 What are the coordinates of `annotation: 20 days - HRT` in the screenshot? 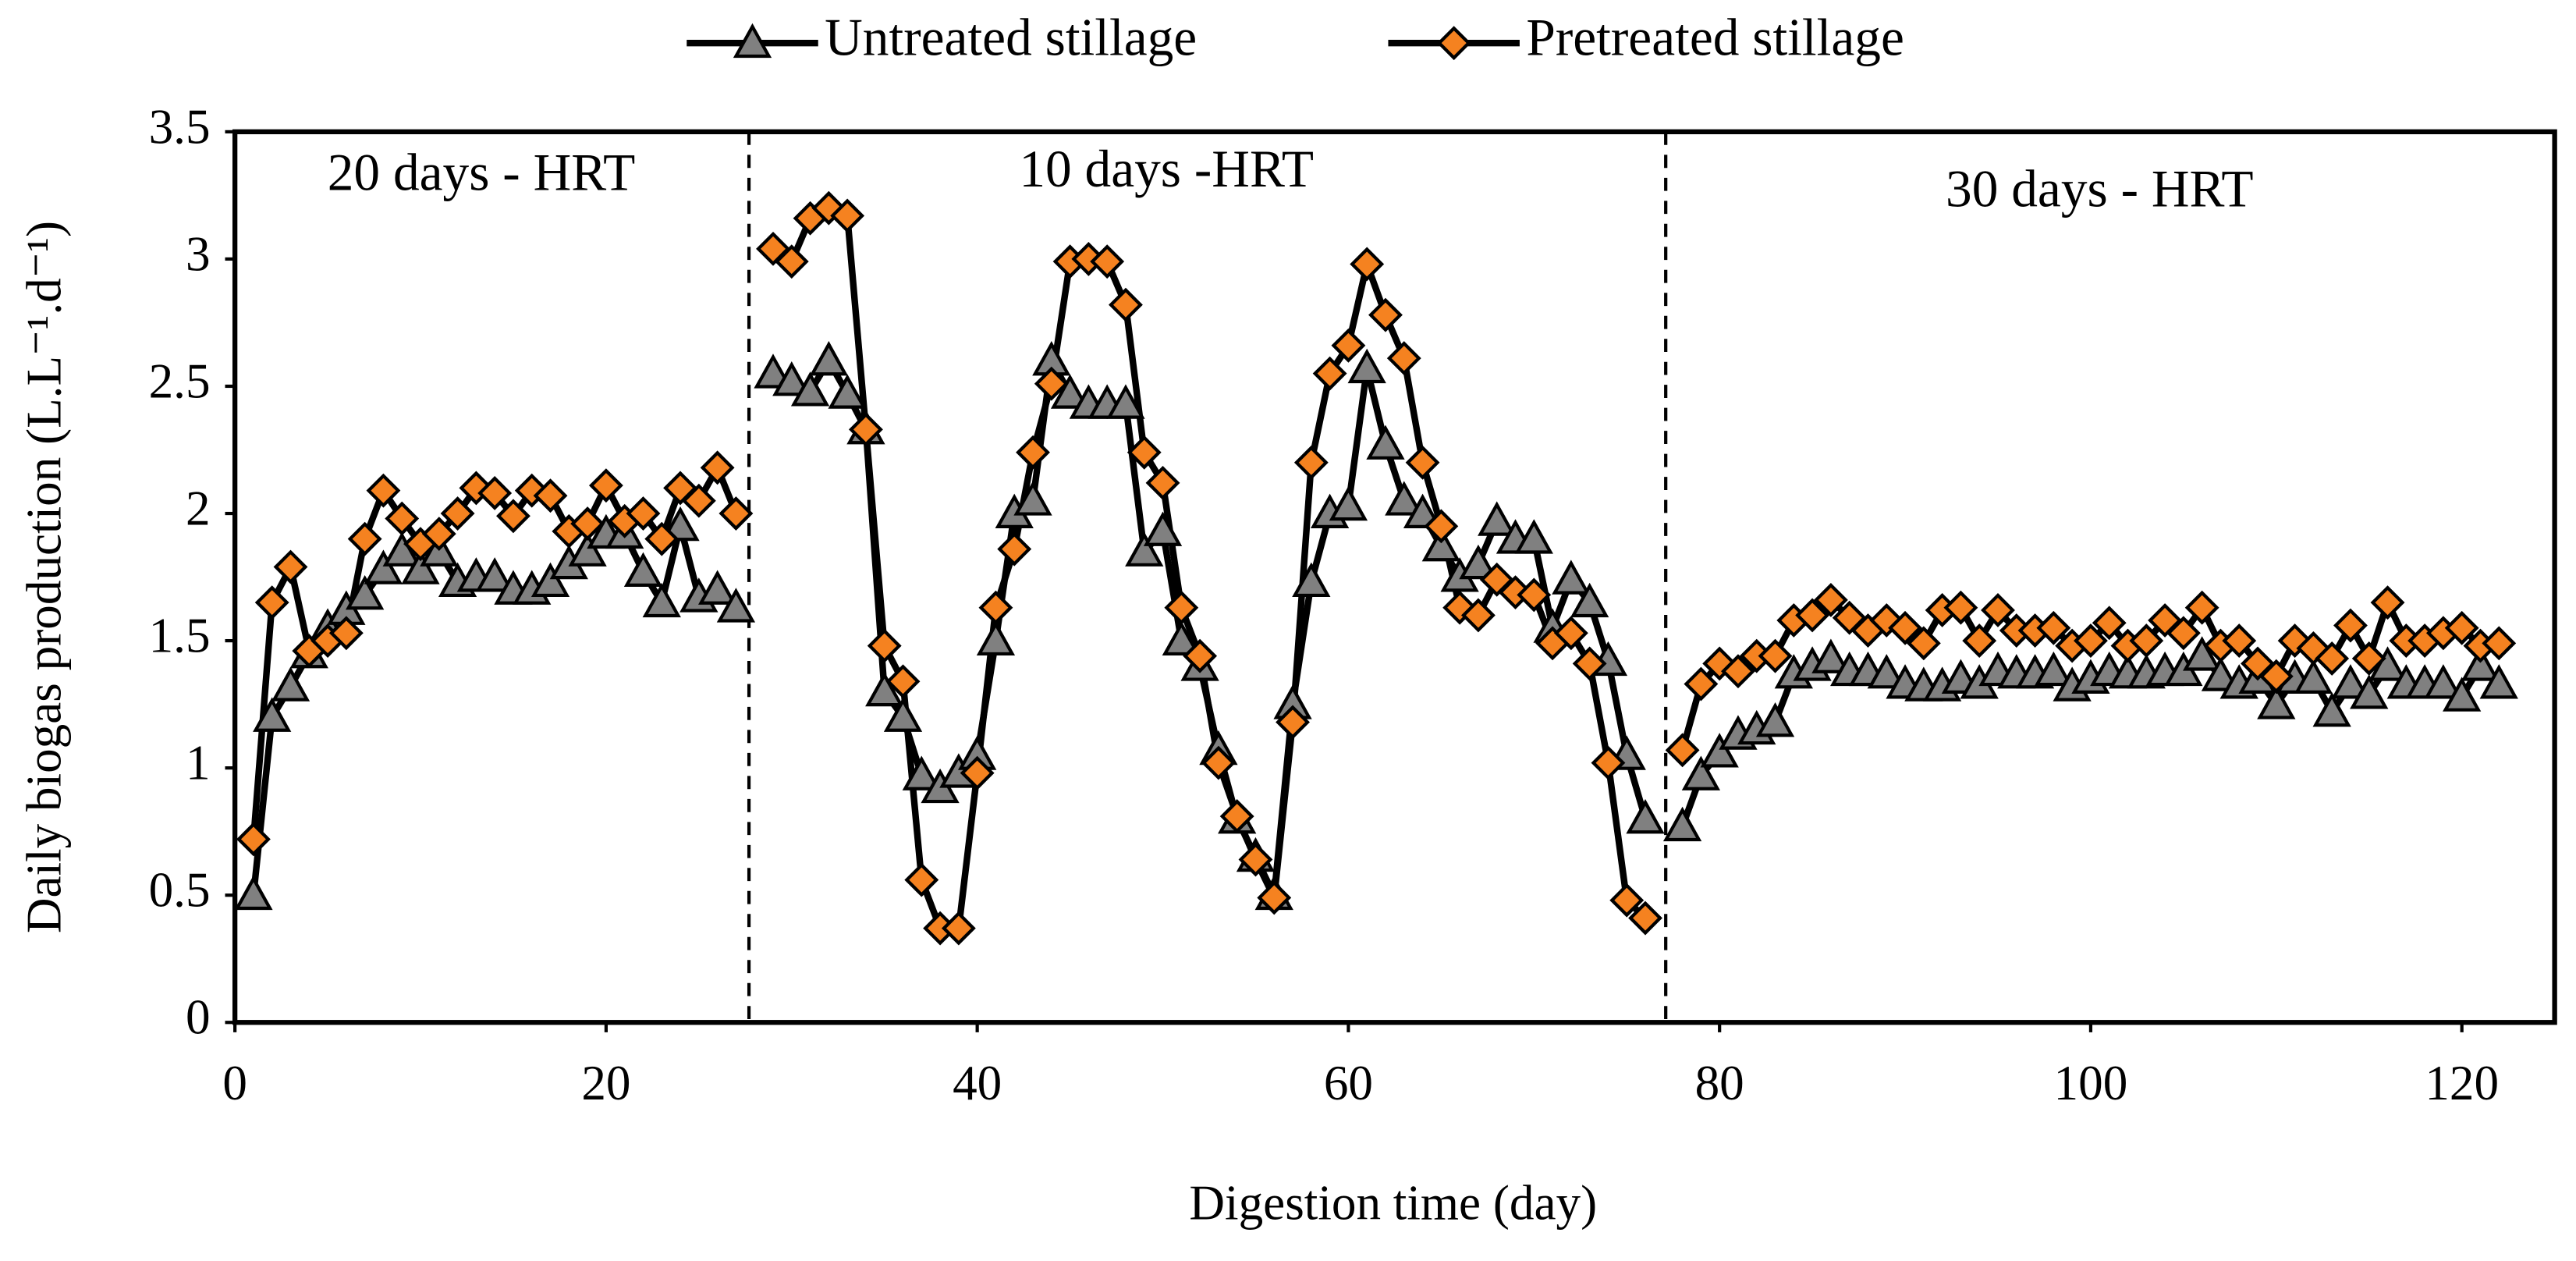 It's located at (482, 172).